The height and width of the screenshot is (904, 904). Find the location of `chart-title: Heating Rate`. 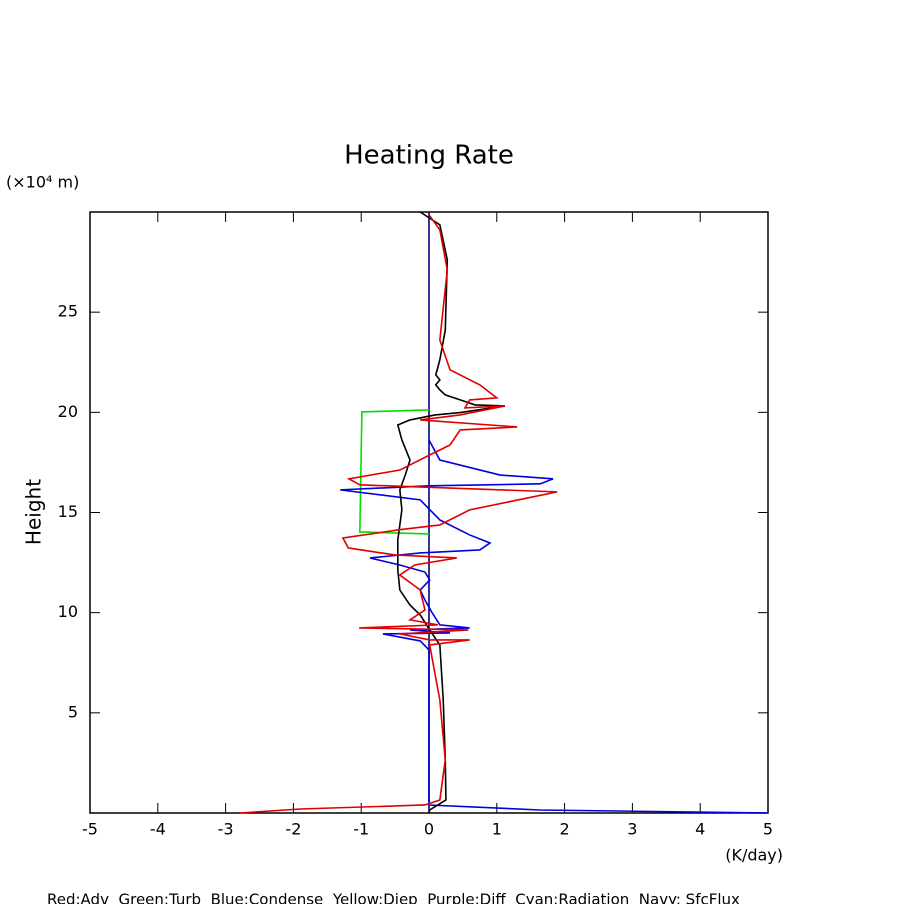

chart-title: Heating Rate is located at coordinates (429, 156).